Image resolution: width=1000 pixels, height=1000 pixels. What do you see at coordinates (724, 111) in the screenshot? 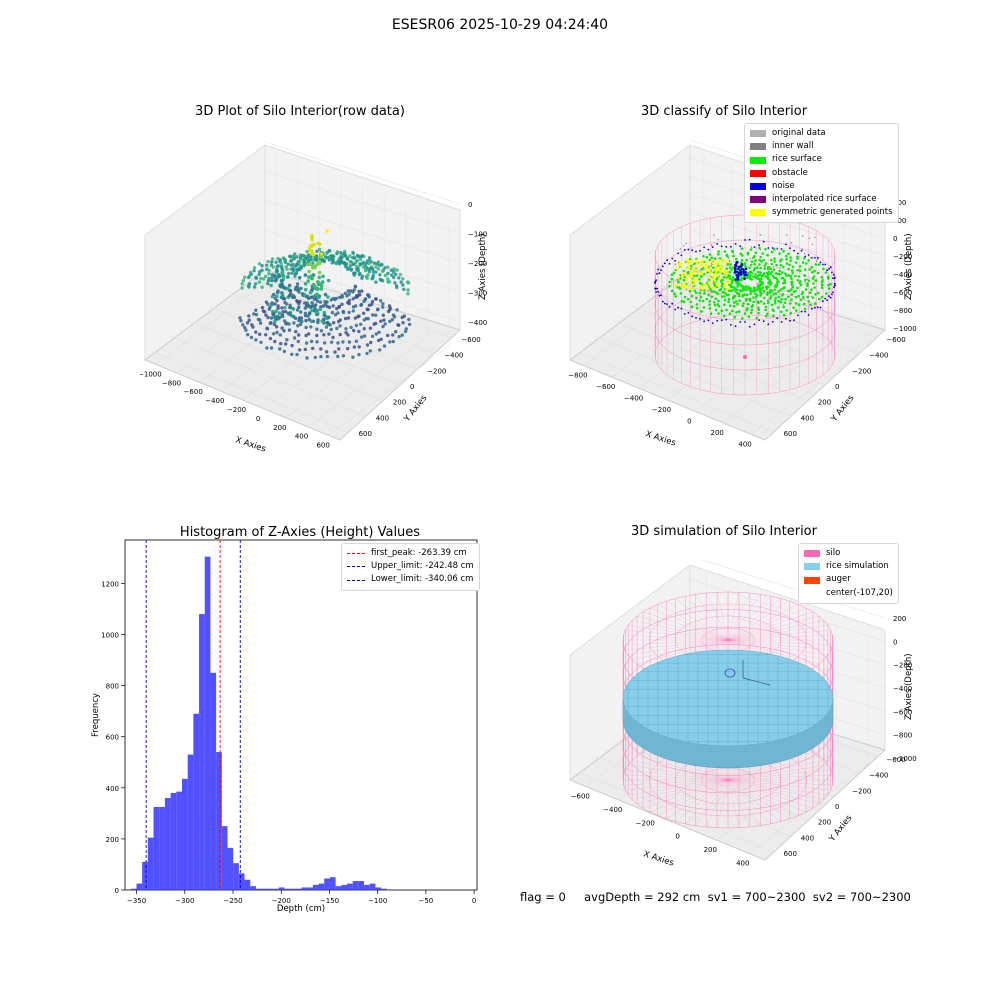
I see `classify-plot-title: 3D classify of Silo Interior` at bounding box center [724, 111].